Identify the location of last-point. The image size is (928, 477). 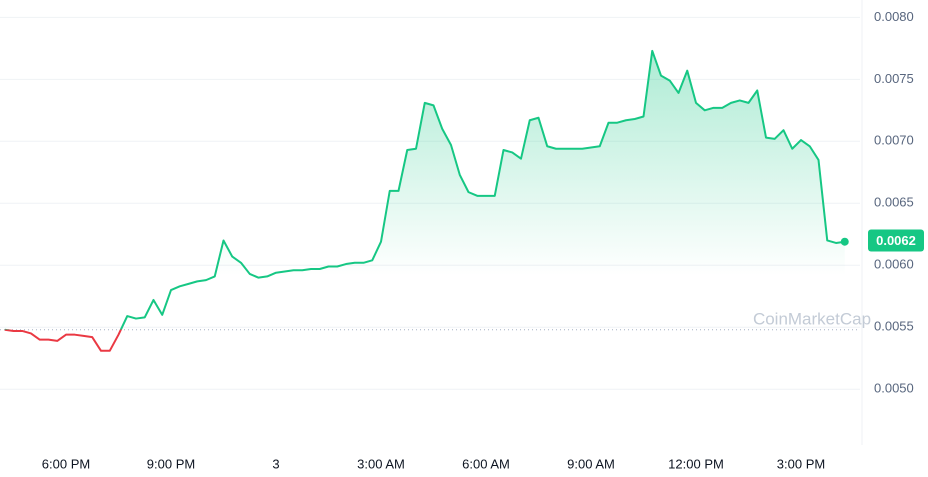
(844, 241).